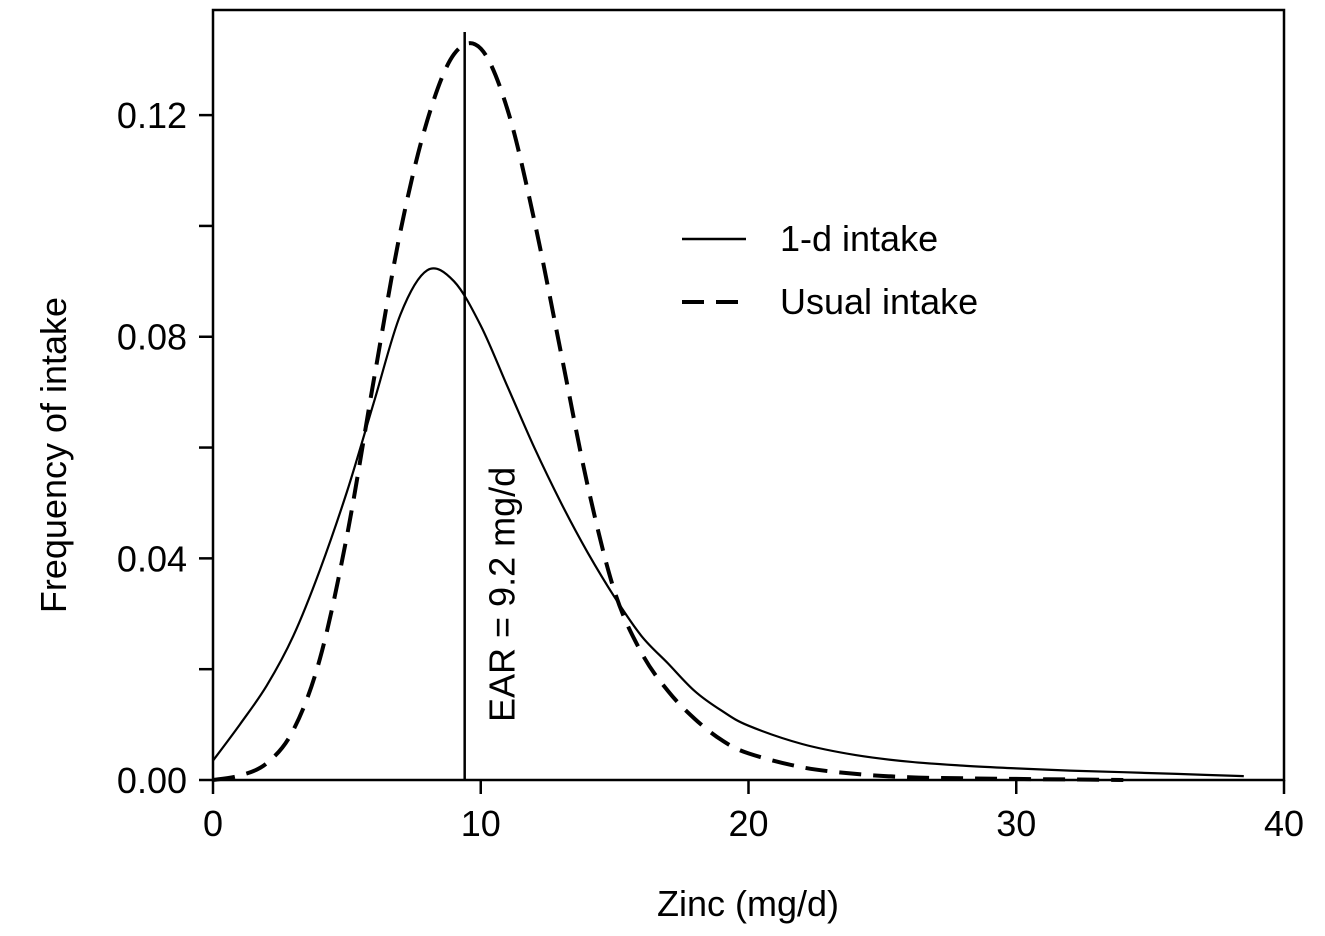 The image size is (1325, 936). I want to click on x-tick-label: 30, so click(1016, 823).